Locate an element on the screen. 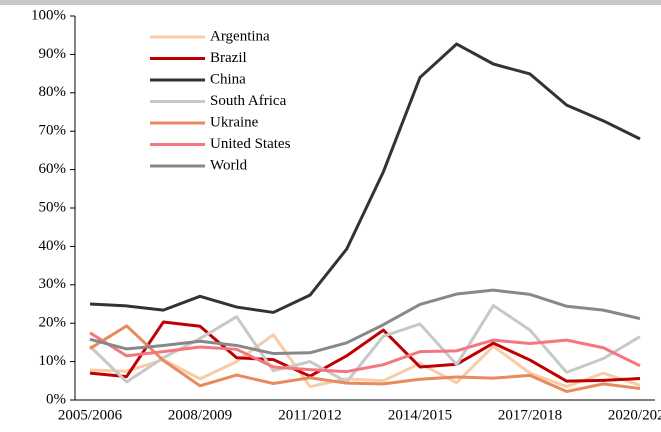 The image size is (661, 432). top-bar is located at coordinates (330, 2).